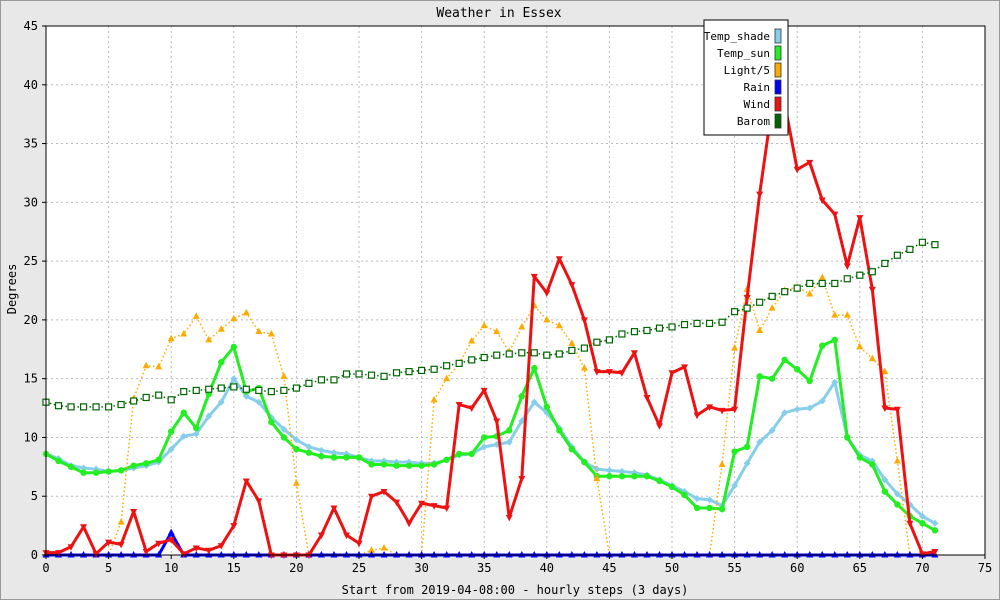  Describe the element at coordinates (753, 121) in the screenshot. I see `legend-label: Barom` at that location.